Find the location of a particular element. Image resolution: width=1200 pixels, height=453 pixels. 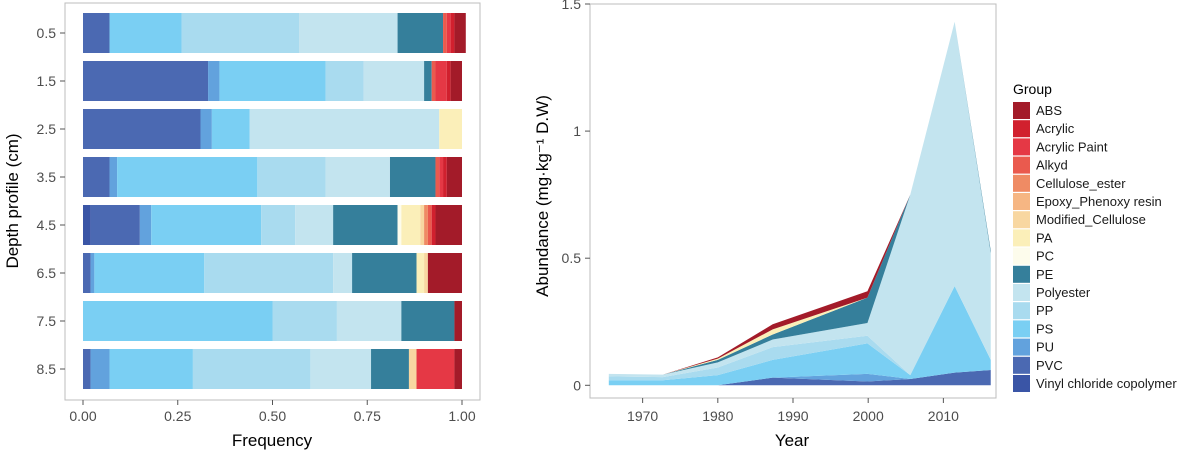

legend-label: PE is located at coordinates (1045, 274).